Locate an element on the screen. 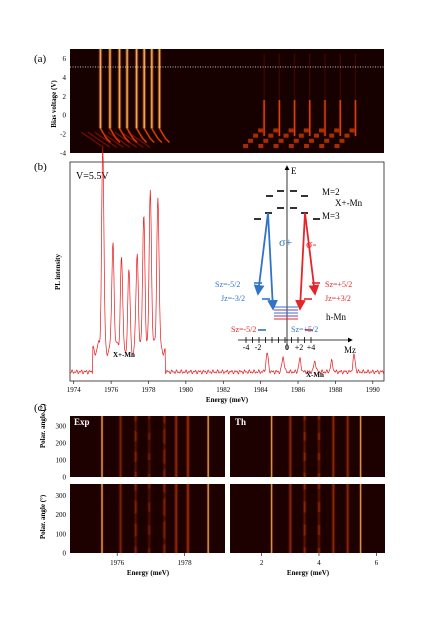 This screenshot has width=443, height=627. panel-c-xtick-left: 1978 is located at coordinates (185, 563).